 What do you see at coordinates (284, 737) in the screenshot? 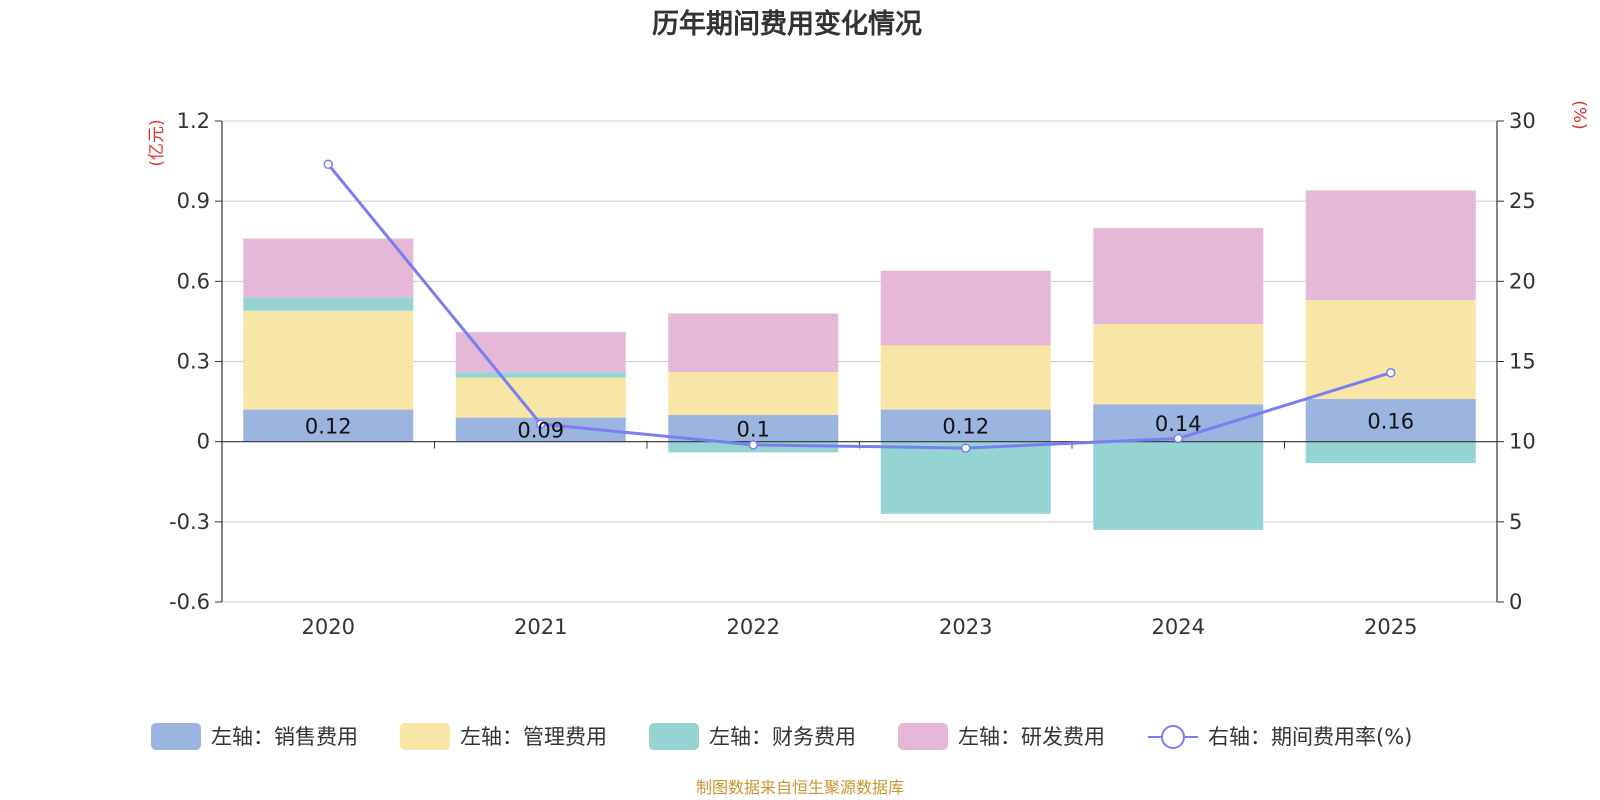
I see `legend-label-1: 左轴：销售费用` at bounding box center [284, 737].